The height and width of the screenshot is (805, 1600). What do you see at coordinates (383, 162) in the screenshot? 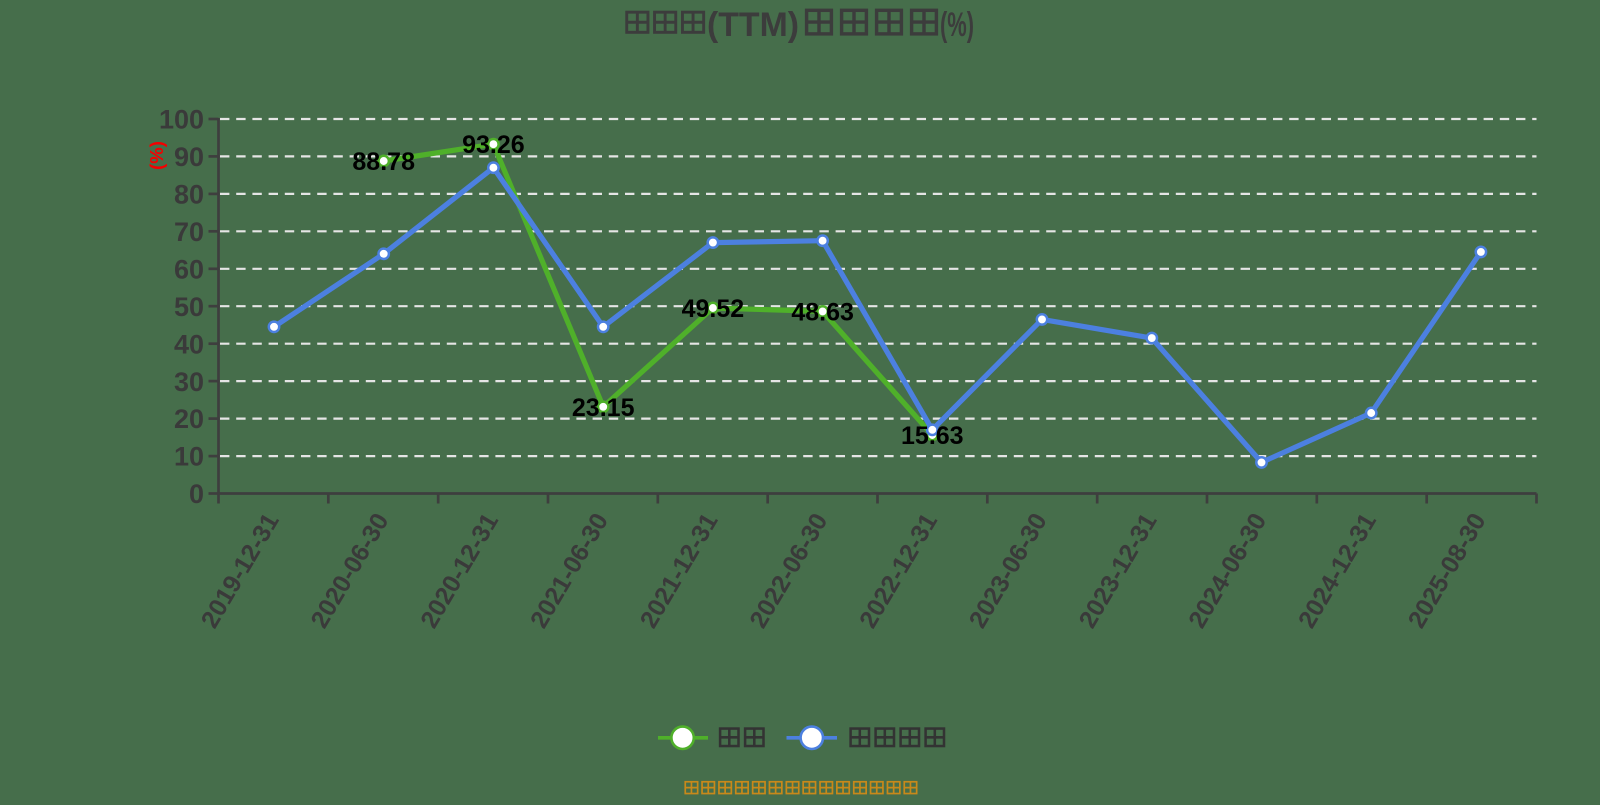
I see `svg-text: 88.78` at bounding box center [383, 162].